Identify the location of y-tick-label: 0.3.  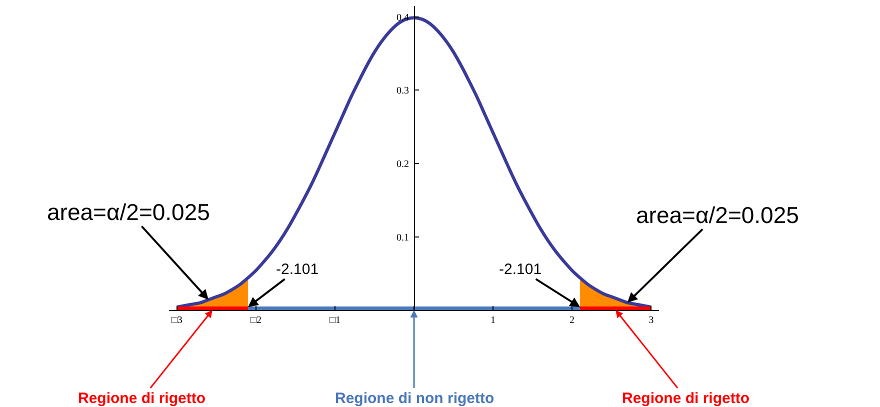
(402, 91).